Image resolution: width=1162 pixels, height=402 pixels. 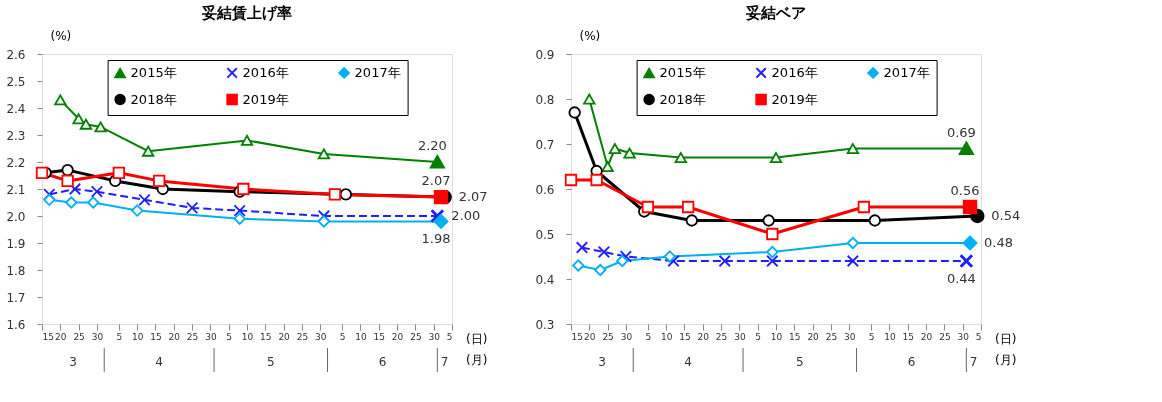 I want to click on y-tick-label: 2.2, so click(x=16, y=162).